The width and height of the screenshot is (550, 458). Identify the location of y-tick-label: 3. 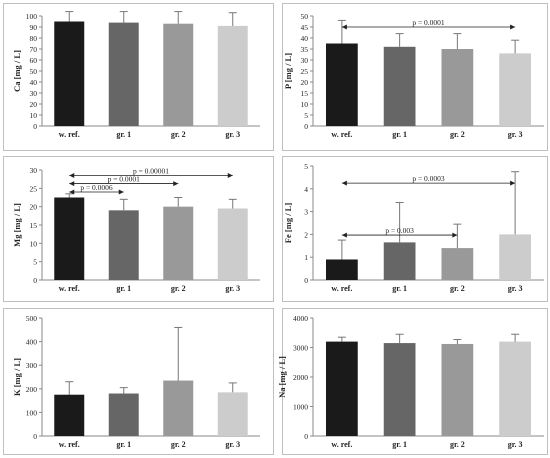
(306, 212).